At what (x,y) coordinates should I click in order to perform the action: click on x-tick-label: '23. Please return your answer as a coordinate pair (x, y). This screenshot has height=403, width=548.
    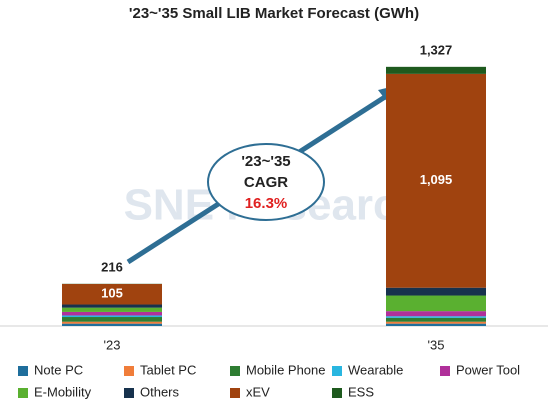
    Looking at the image, I should click on (112, 344).